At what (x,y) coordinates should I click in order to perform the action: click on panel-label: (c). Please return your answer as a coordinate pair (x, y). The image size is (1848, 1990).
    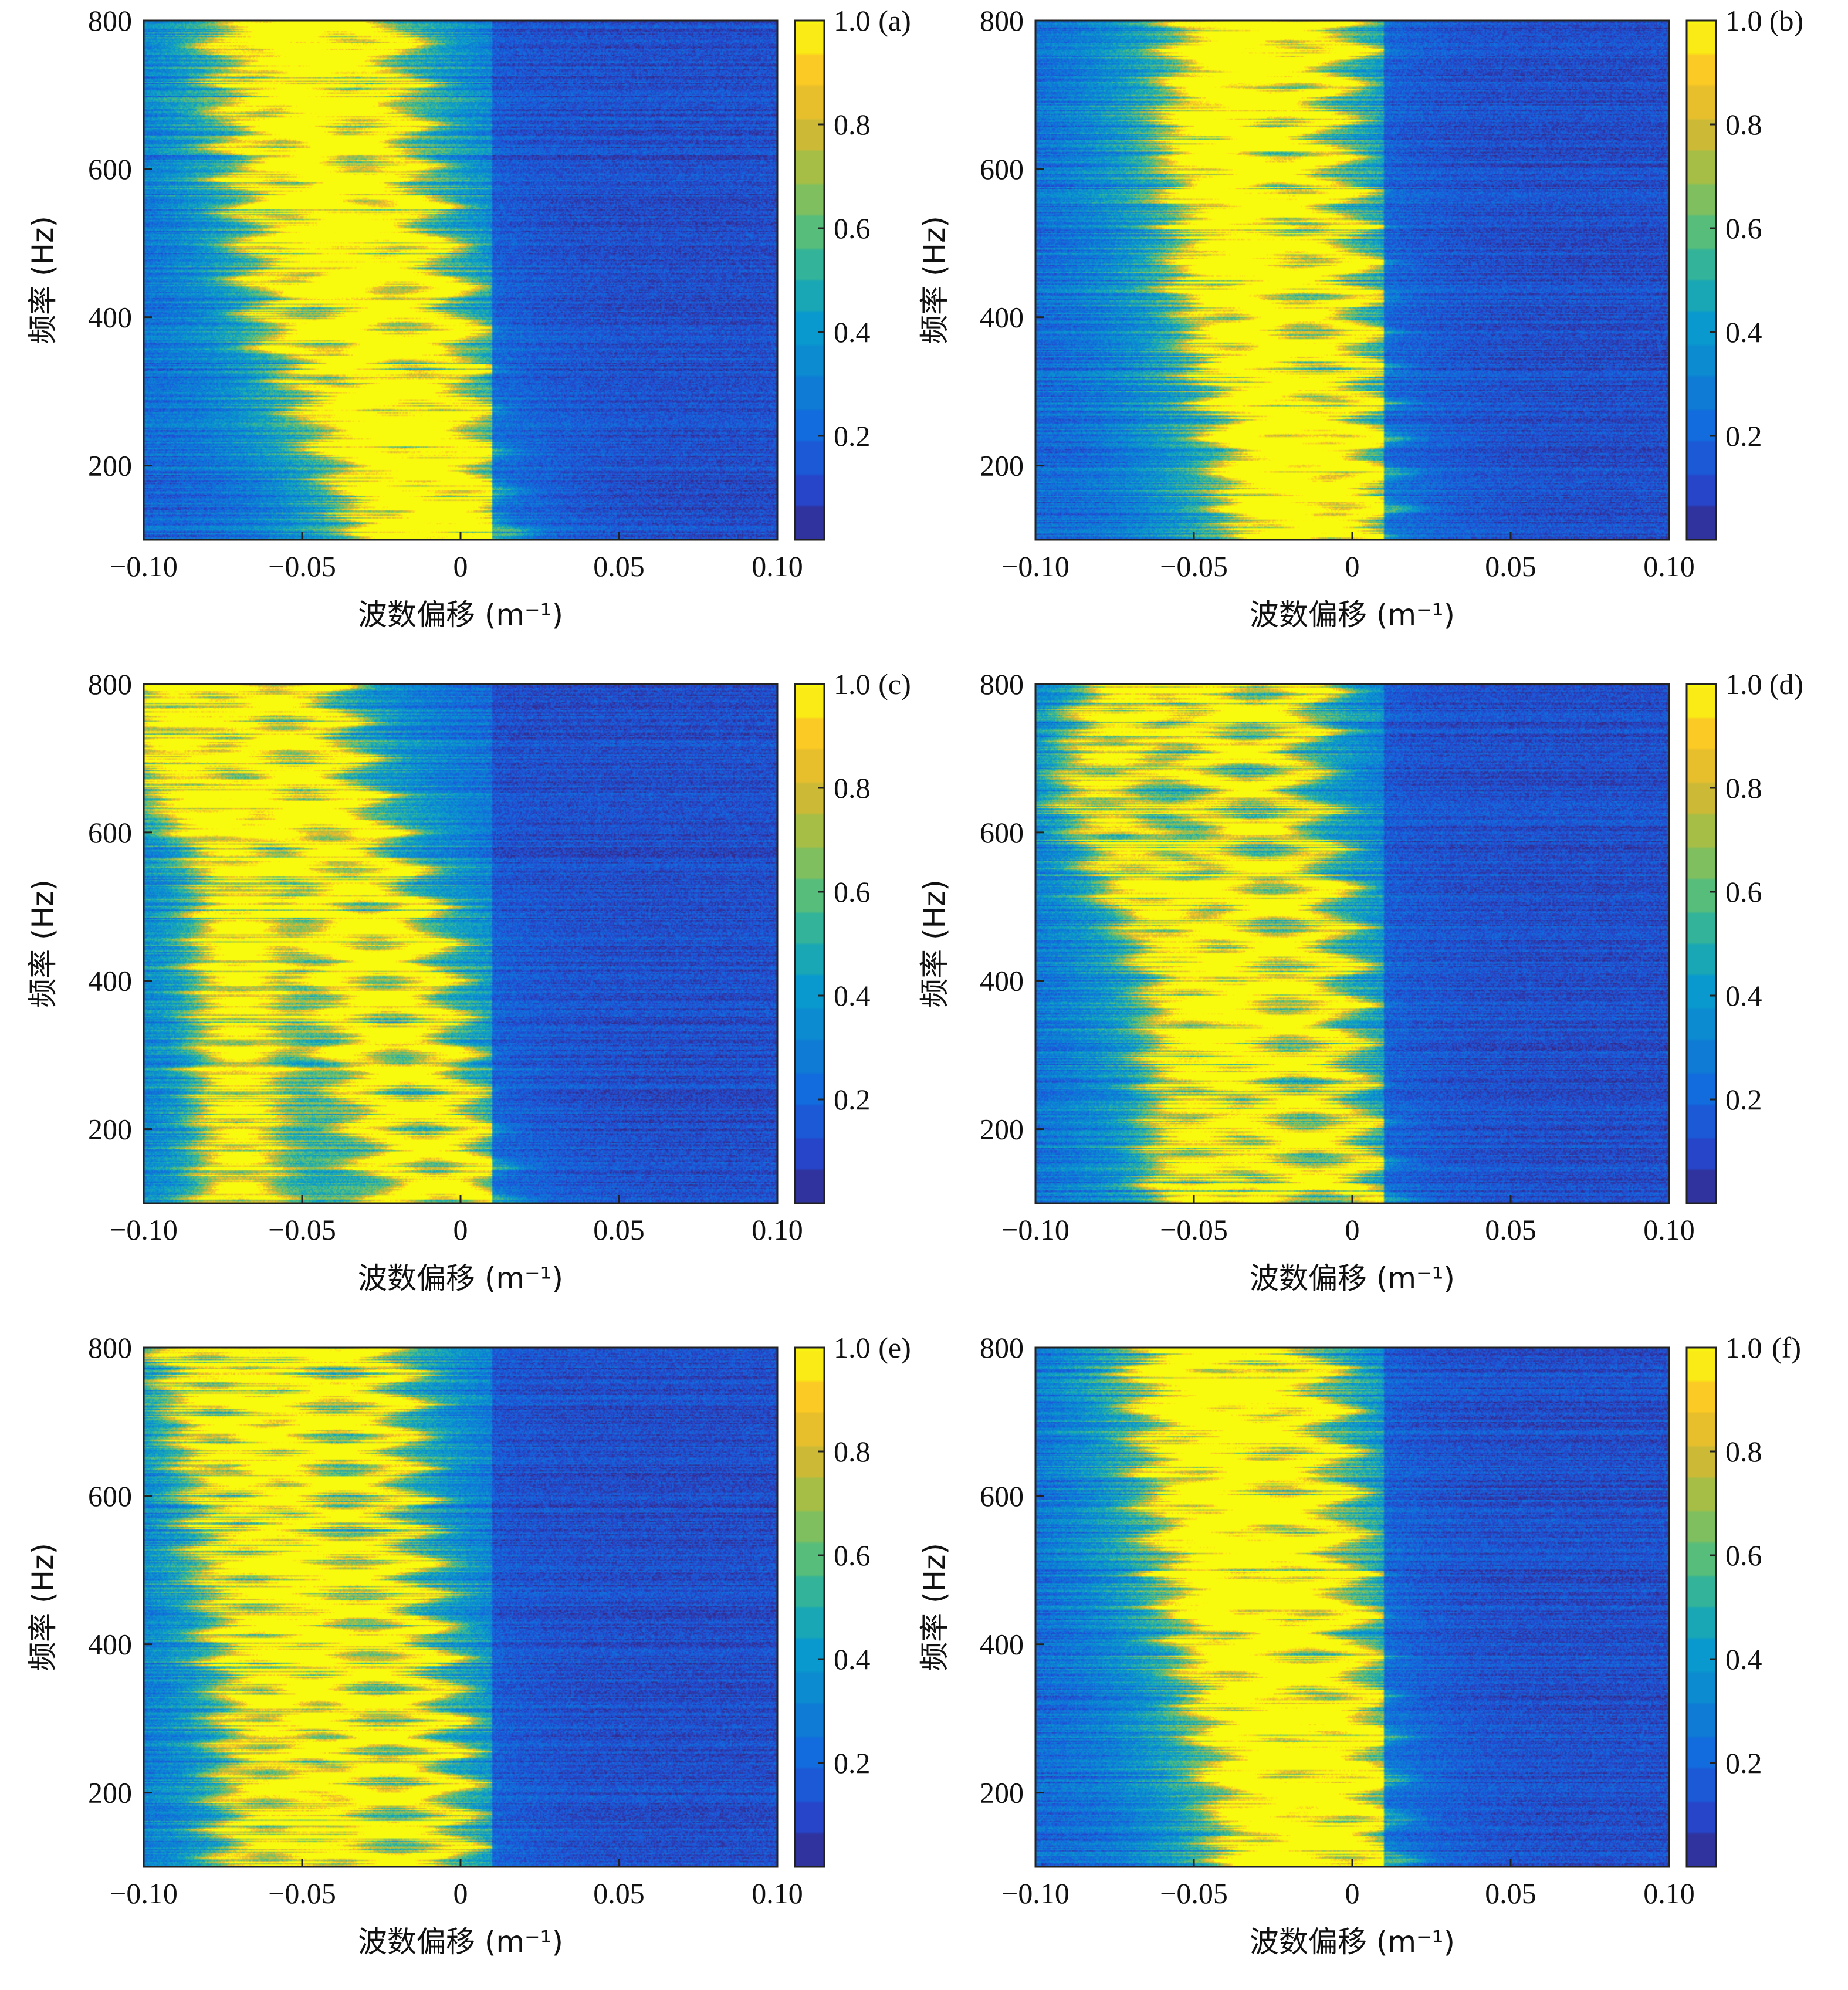
    Looking at the image, I should click on (895, 684).